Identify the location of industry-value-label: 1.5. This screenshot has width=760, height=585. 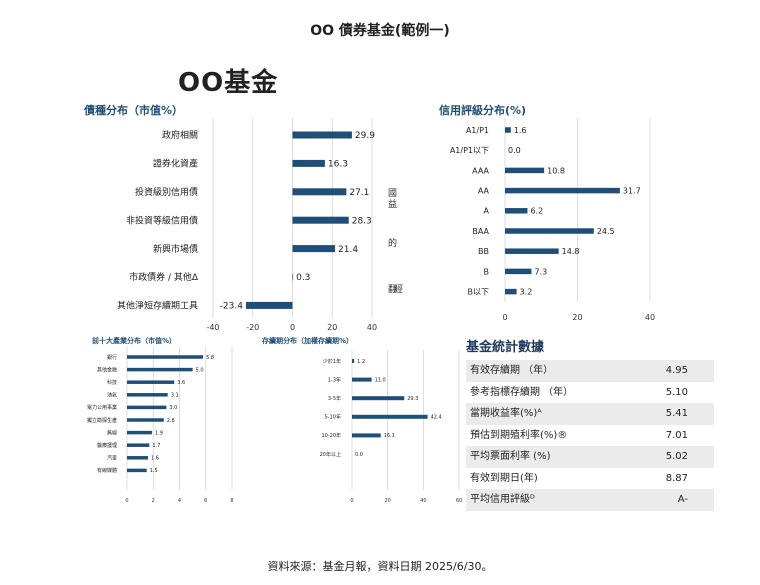
(154, 471).